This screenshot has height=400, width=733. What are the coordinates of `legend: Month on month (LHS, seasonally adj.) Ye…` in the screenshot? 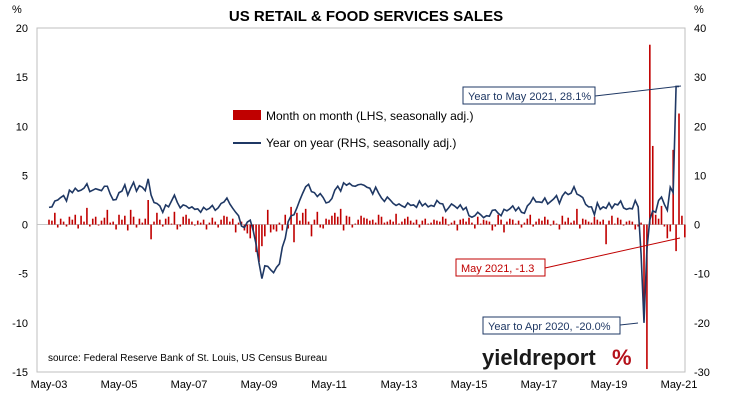 It's located at (353, 129).